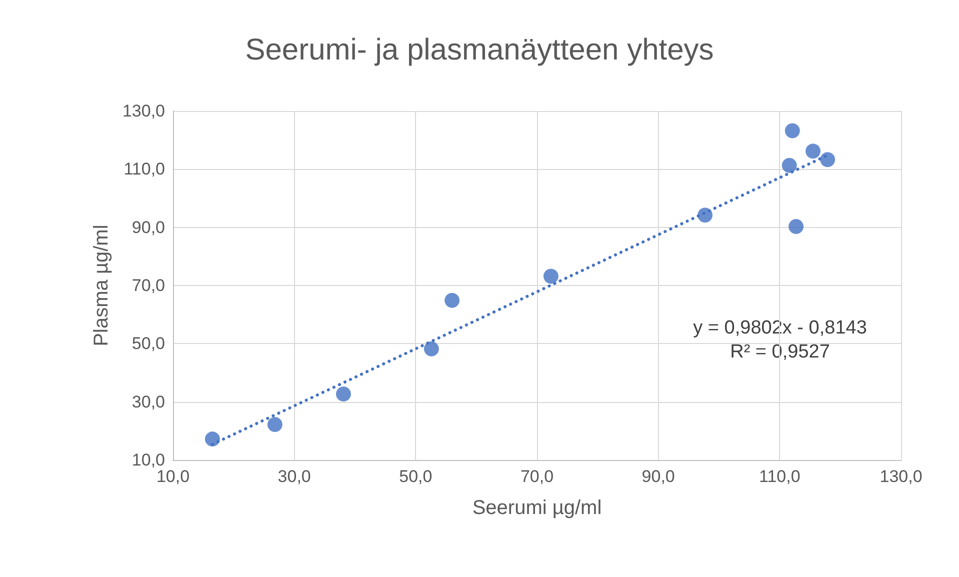 The width and height of the screenshot is (959, 577). What do you see at coordinates (148, 344) in the screenshot?
I see `y-tick-label: 50,0` at bounding box center [148, 344].